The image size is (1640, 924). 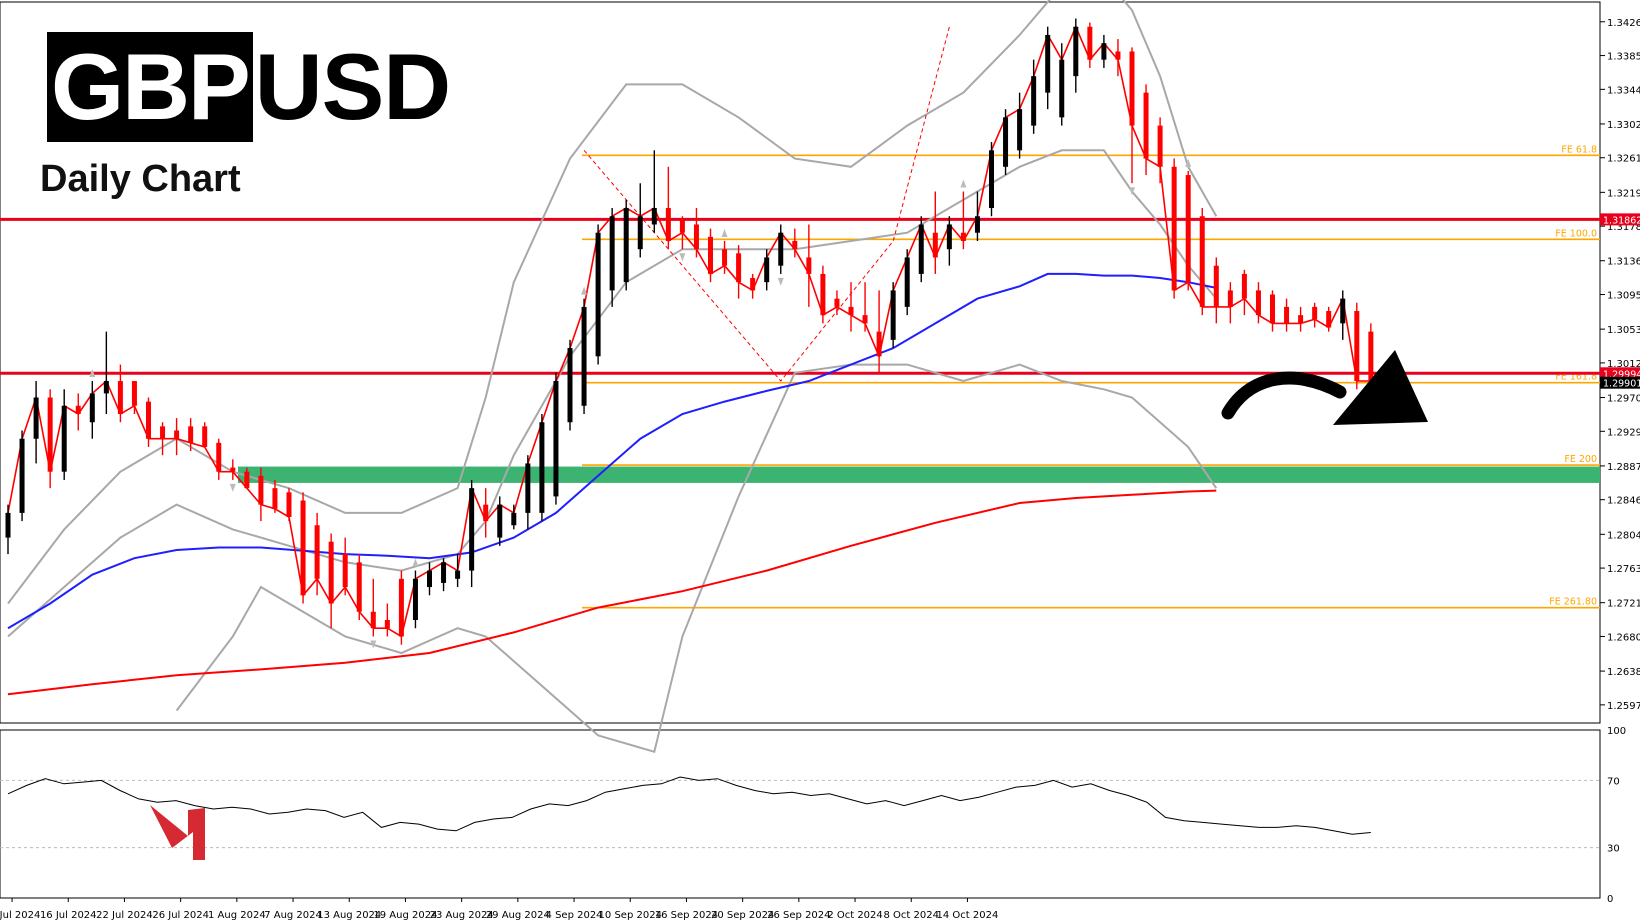 I want to click on price-tick-label: 1.30120, so click(x=1623, y=364).